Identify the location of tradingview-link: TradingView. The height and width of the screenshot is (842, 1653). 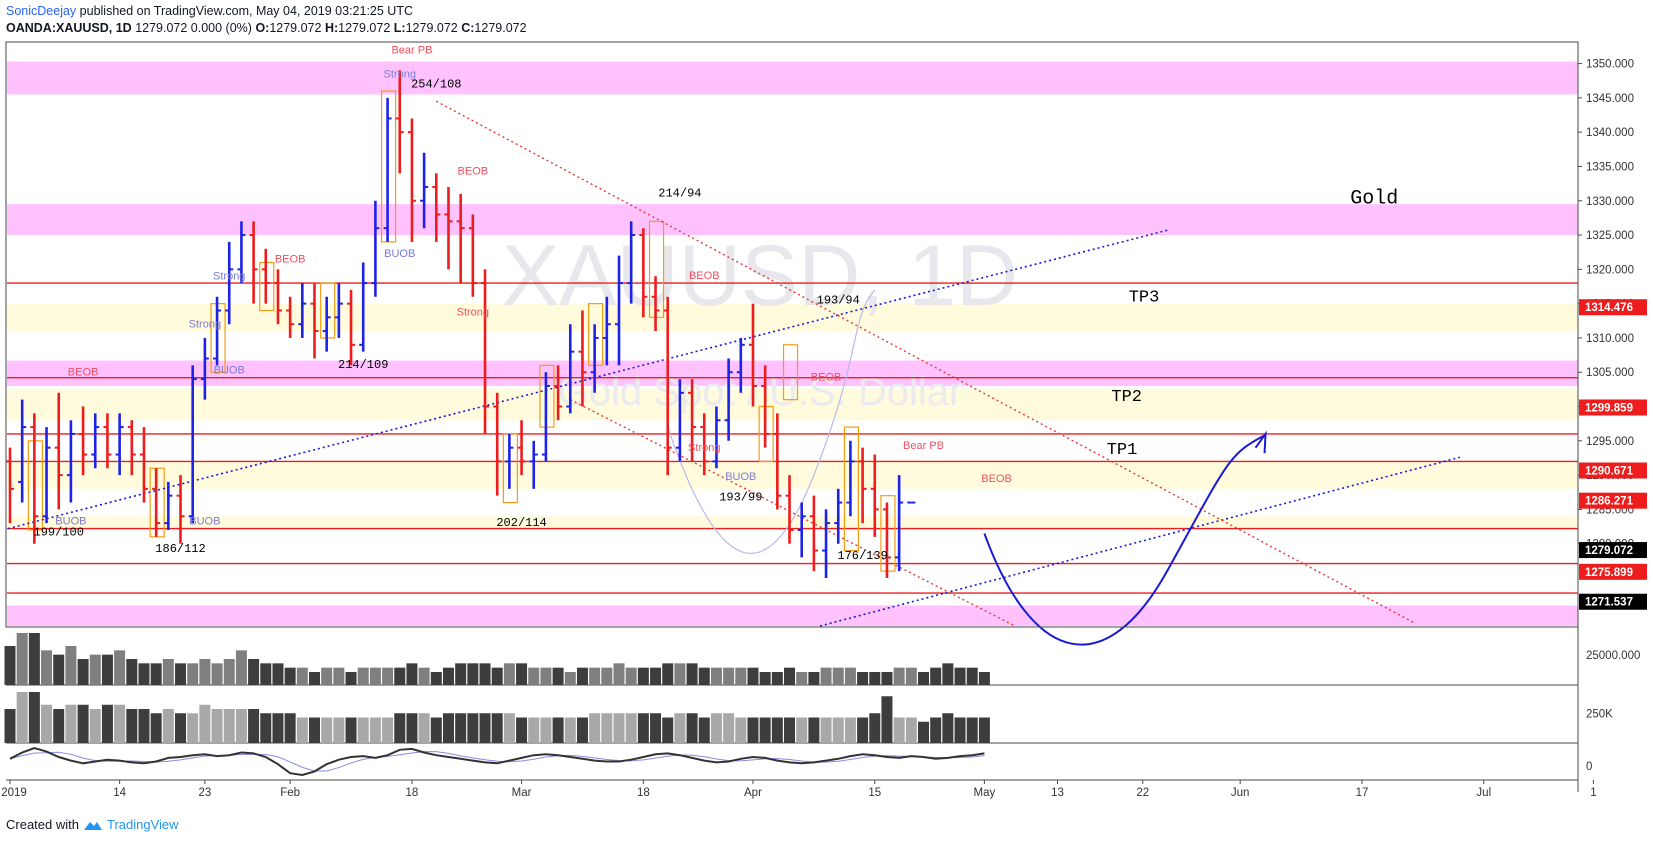
(142, 824).